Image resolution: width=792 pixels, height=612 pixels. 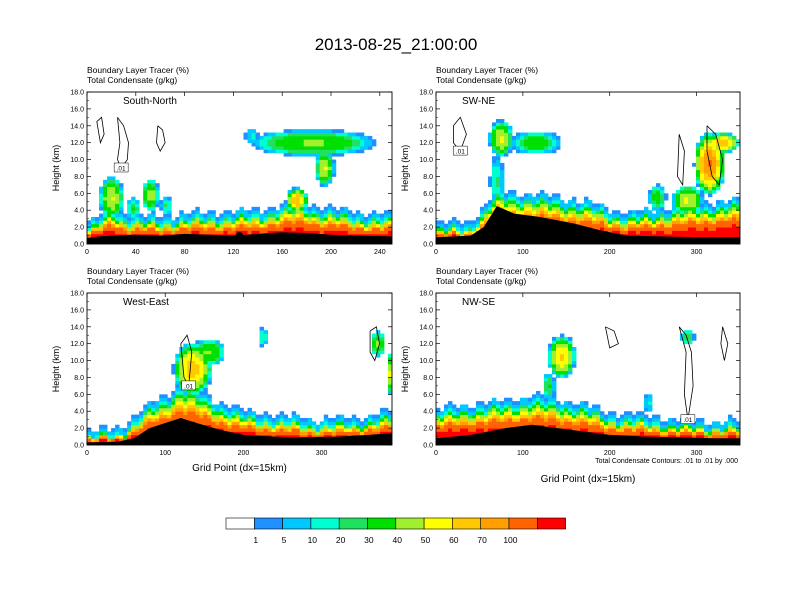 I want to click on terrain-shape, so click(x=239, y=431).